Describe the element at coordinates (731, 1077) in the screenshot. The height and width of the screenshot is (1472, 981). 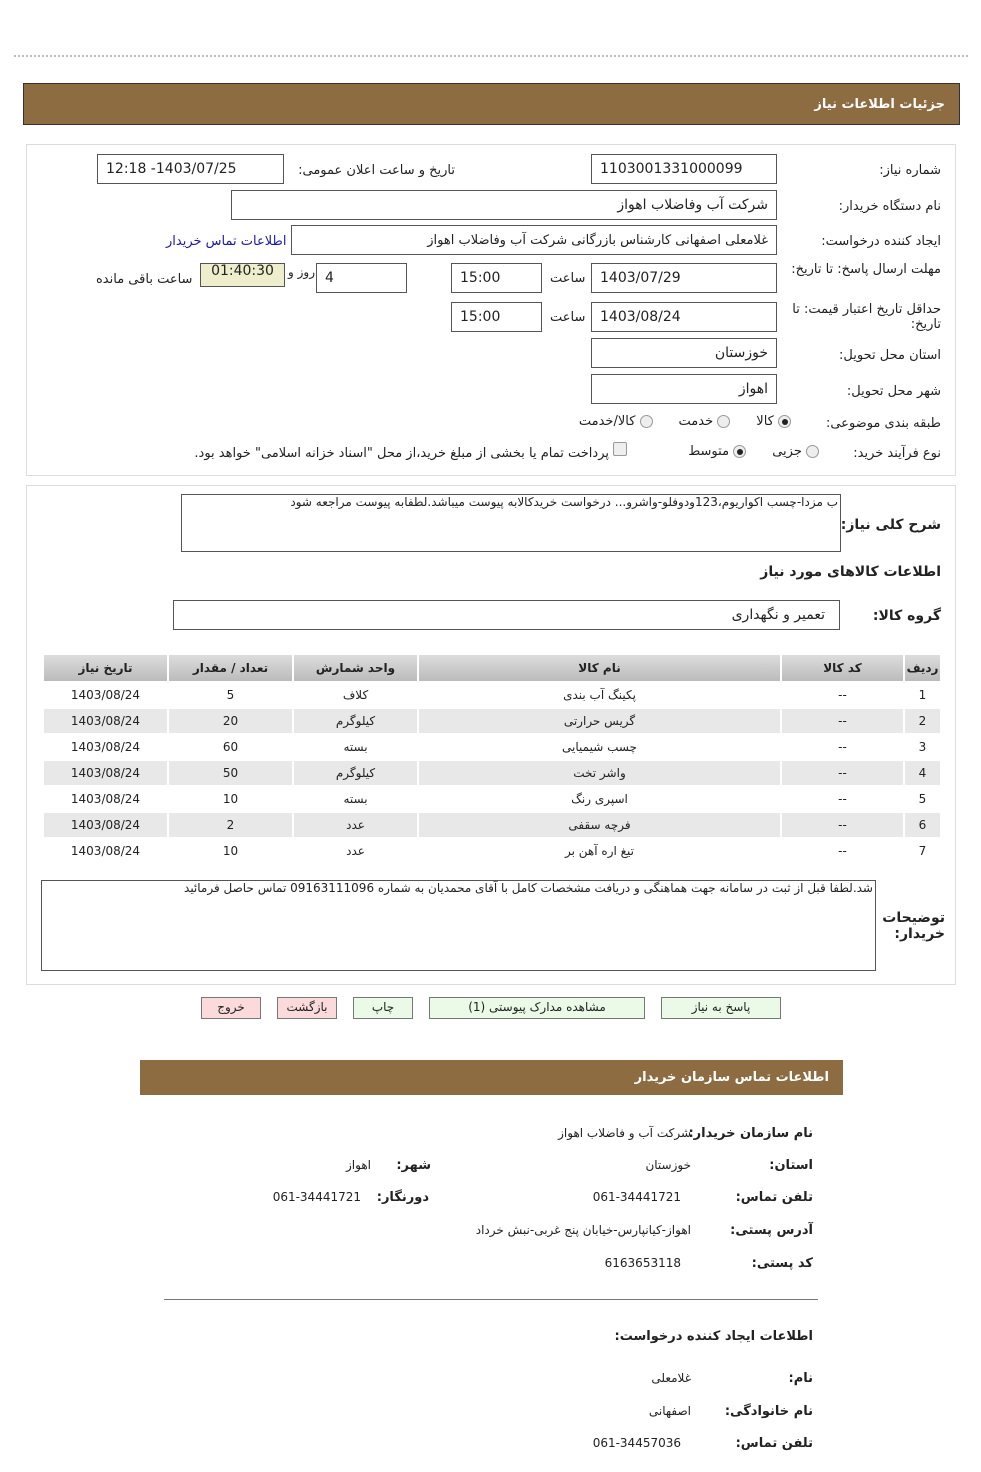
I see `contact-title: اطلاعات تماس سازمان خریدار` at that location.